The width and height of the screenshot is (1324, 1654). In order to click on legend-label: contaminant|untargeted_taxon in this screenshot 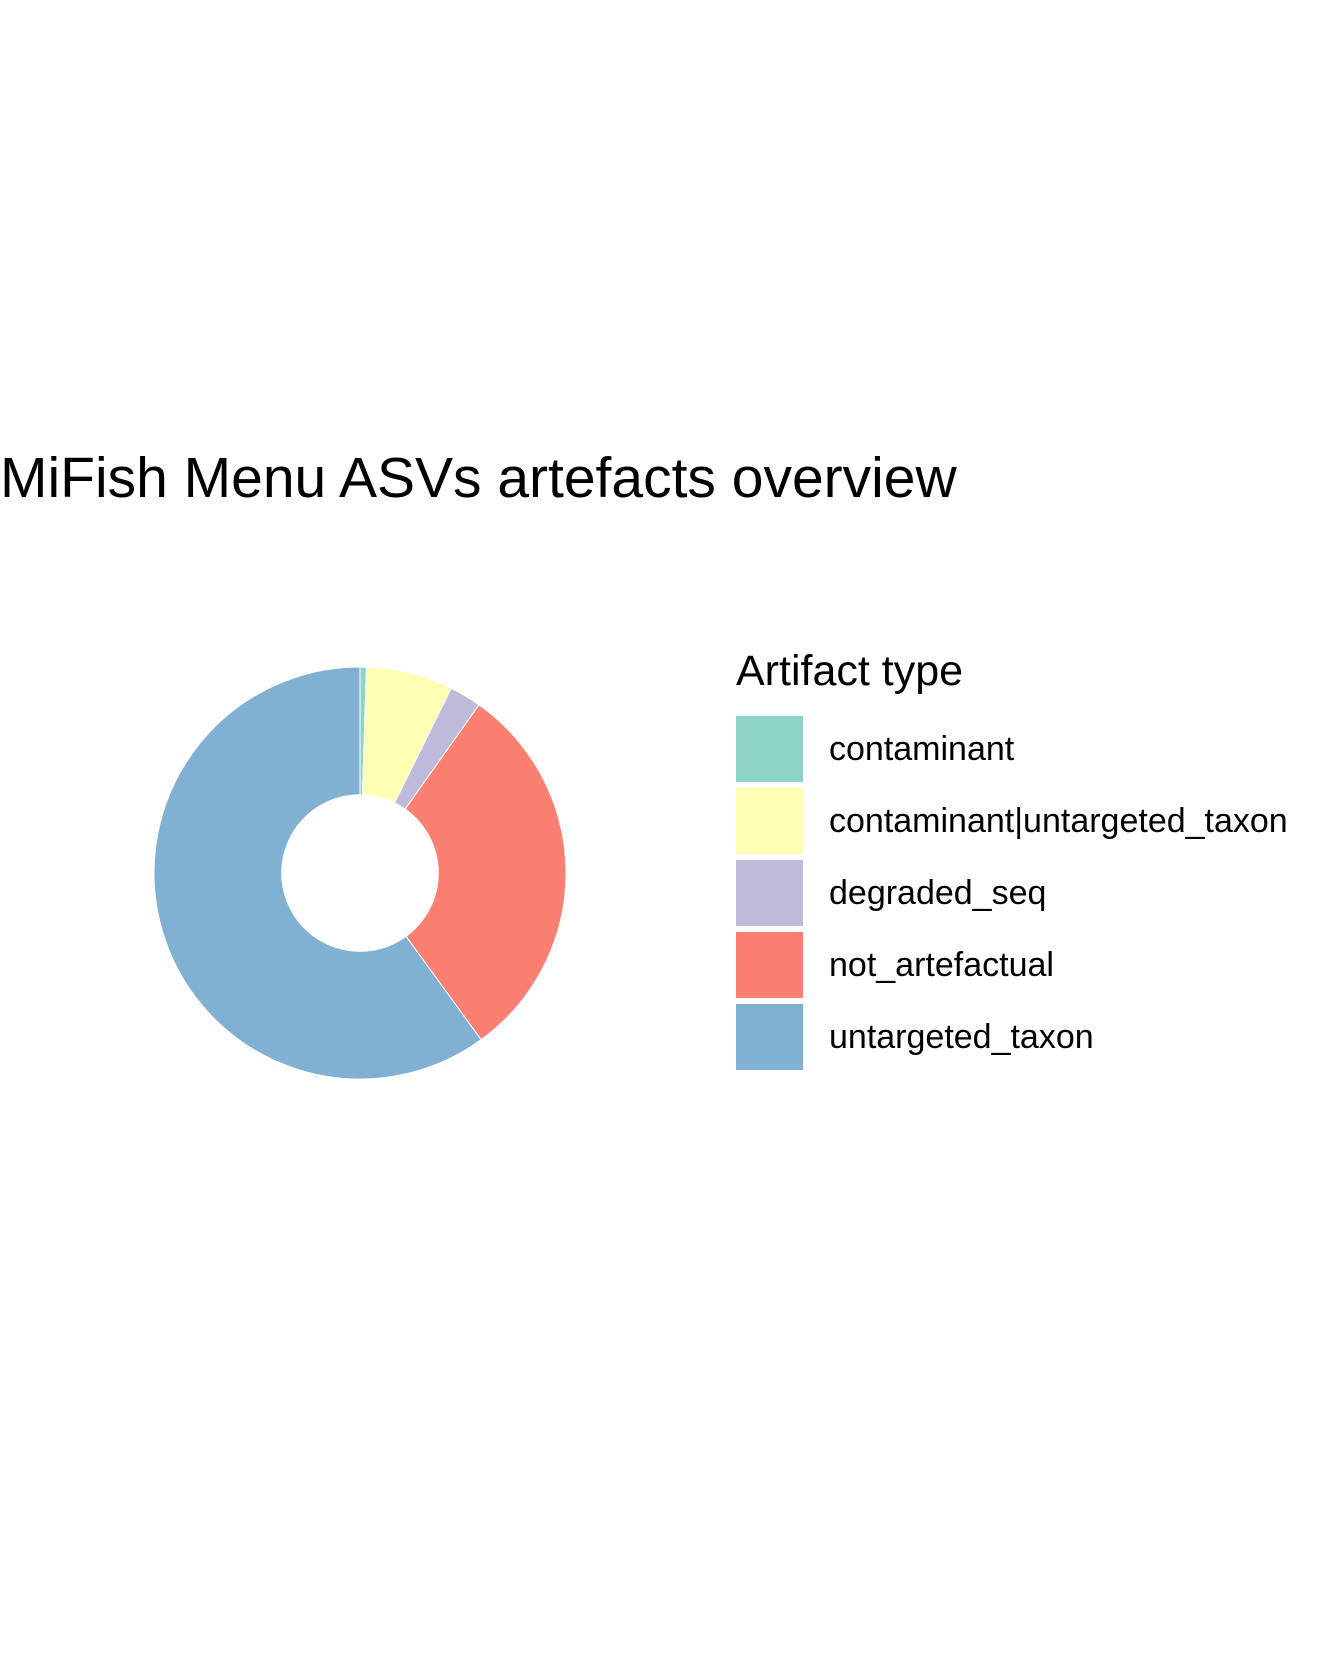, I will do `click(1058, 821)`.